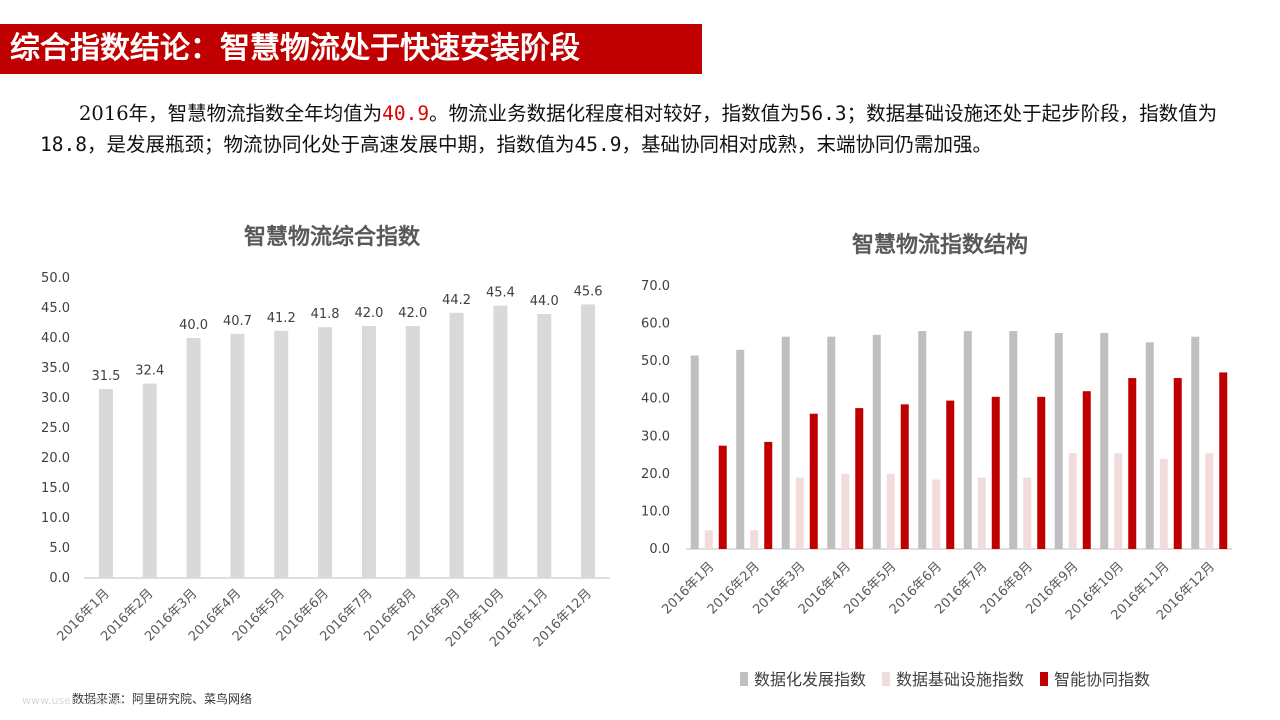 The image size is (1280, 720). What do you see at coordinates (456, 300) in the screenshot?
I see `data-label: 44.2` at bounding box center [456, 300].